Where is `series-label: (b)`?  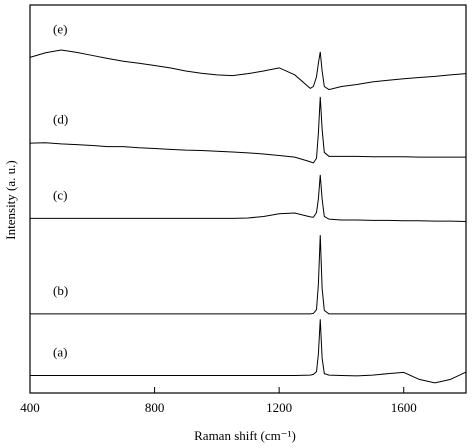
series-label: (b) is located at coordinates (60, 290).